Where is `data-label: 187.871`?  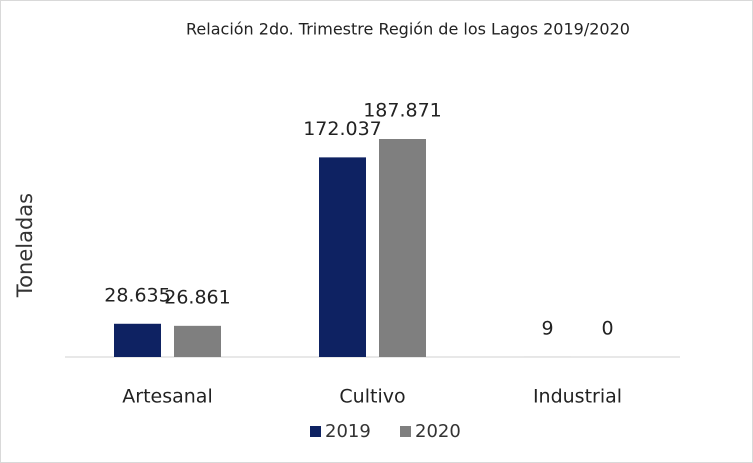
data-label: 187.871 is located at coordinates (402, 111).